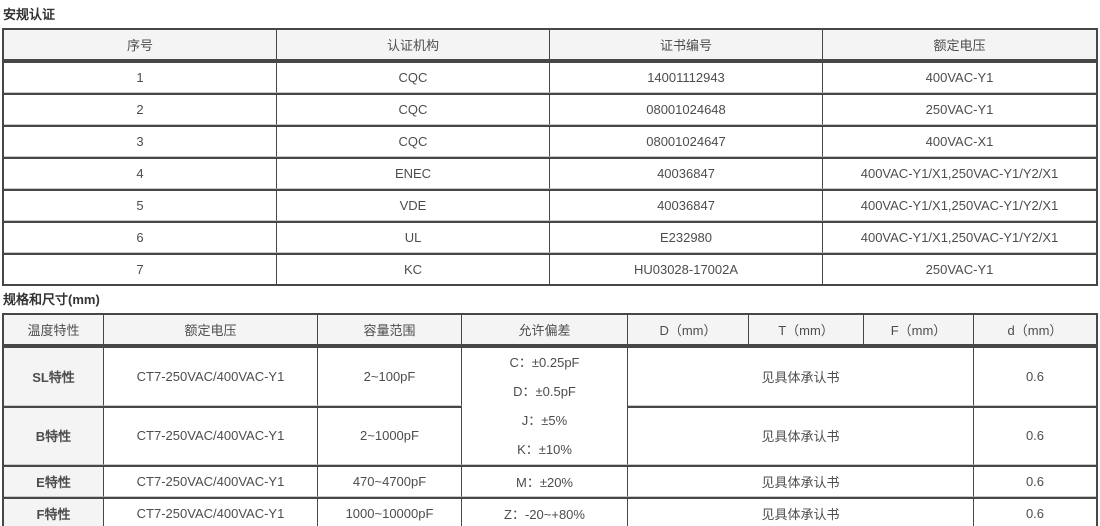  Describe the element at coordinates (140, 77) in the screenshot. I see `cell-serial: 1` at that location.